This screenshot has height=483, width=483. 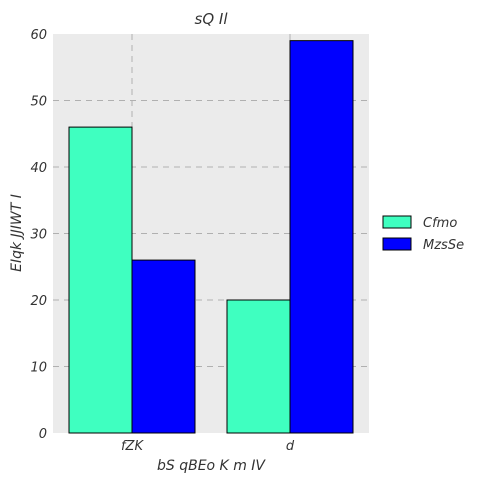 I want to click on x-axis-ticks: fZK d, so click(x=208, y=446).